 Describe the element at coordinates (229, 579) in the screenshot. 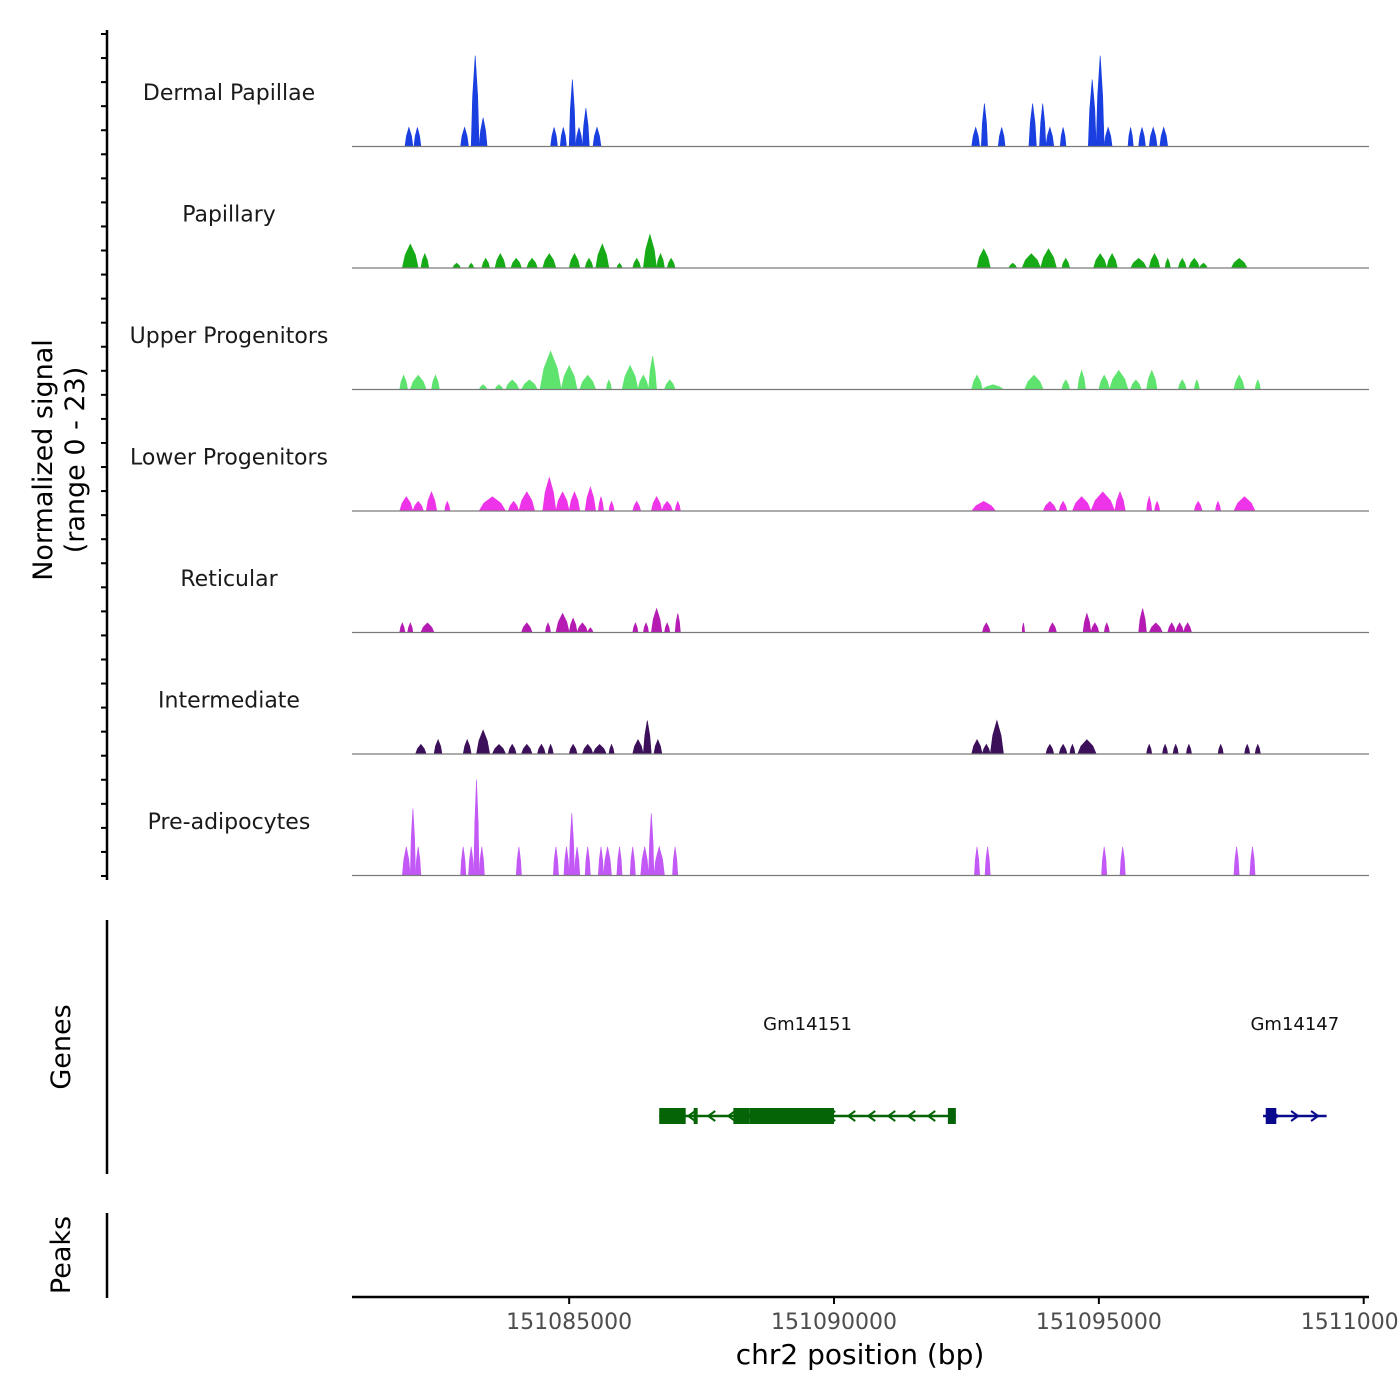

I see `track-label: Reticular` at that location.